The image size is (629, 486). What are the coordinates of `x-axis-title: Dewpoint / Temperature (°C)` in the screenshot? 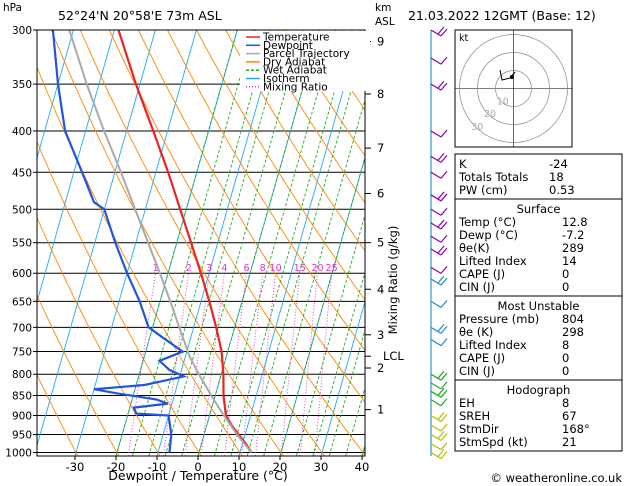 It's located at (197, 475).